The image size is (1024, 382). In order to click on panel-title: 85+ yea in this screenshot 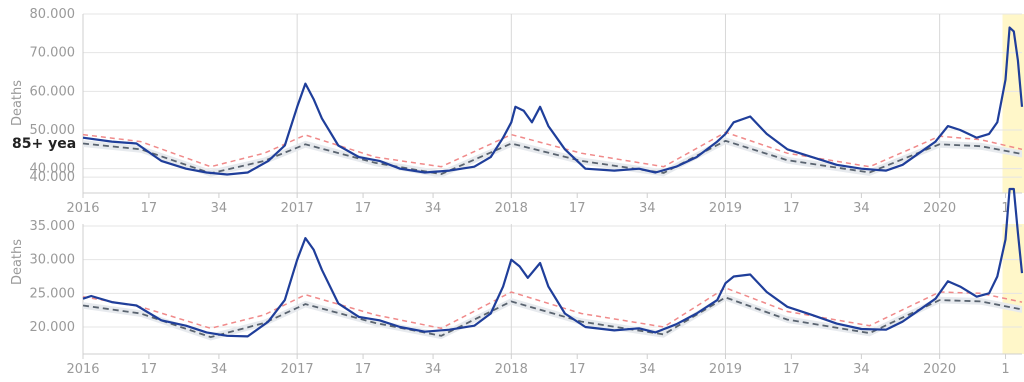, I will do `click(44, 144)`.